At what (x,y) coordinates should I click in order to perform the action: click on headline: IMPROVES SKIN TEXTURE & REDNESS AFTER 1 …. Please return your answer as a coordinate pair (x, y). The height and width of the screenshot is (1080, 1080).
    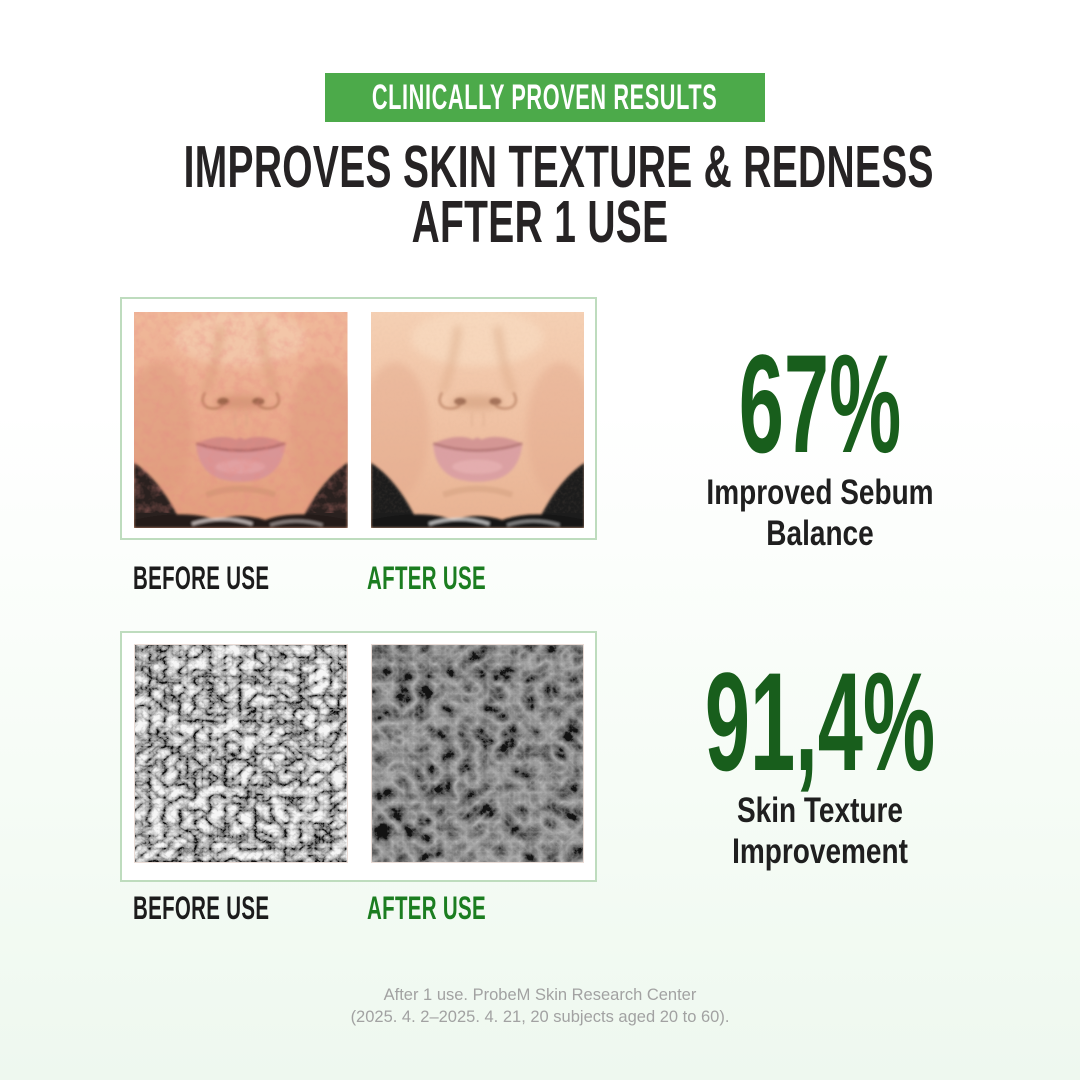
    Looking at the image, I should click on (540, 194).